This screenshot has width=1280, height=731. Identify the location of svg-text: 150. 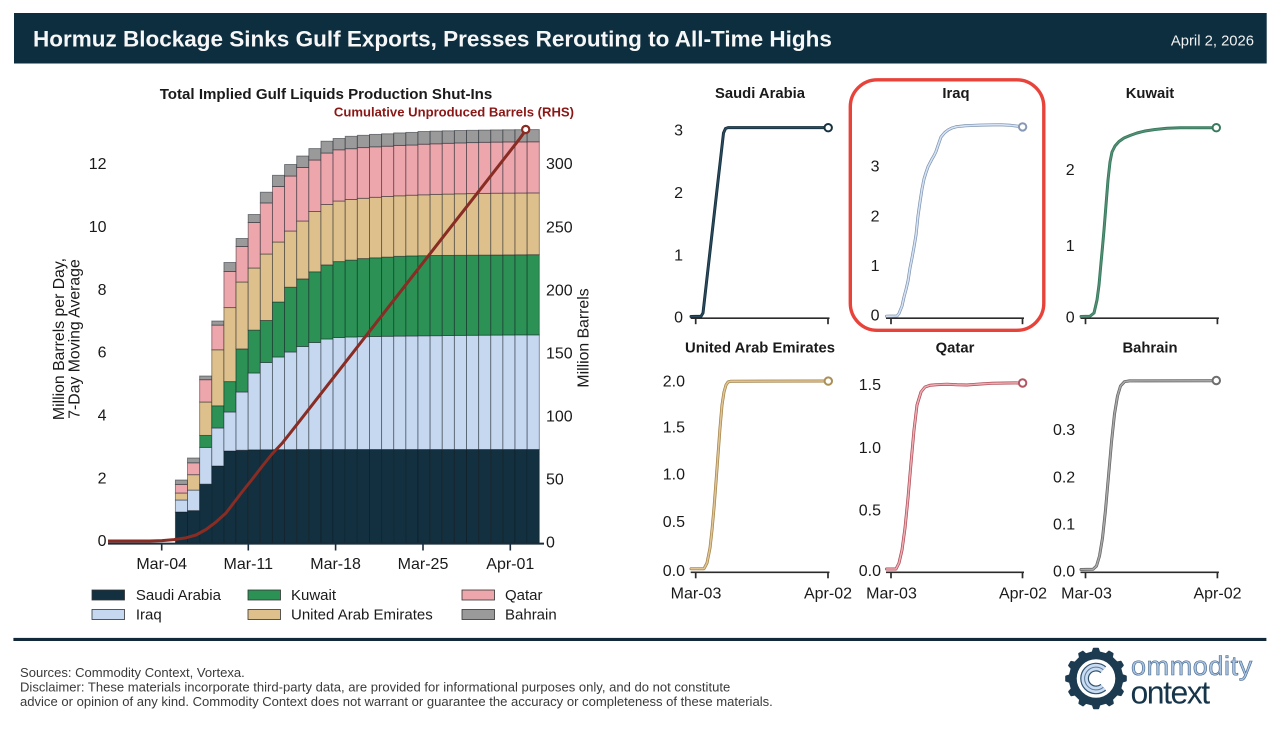
(559, 353).